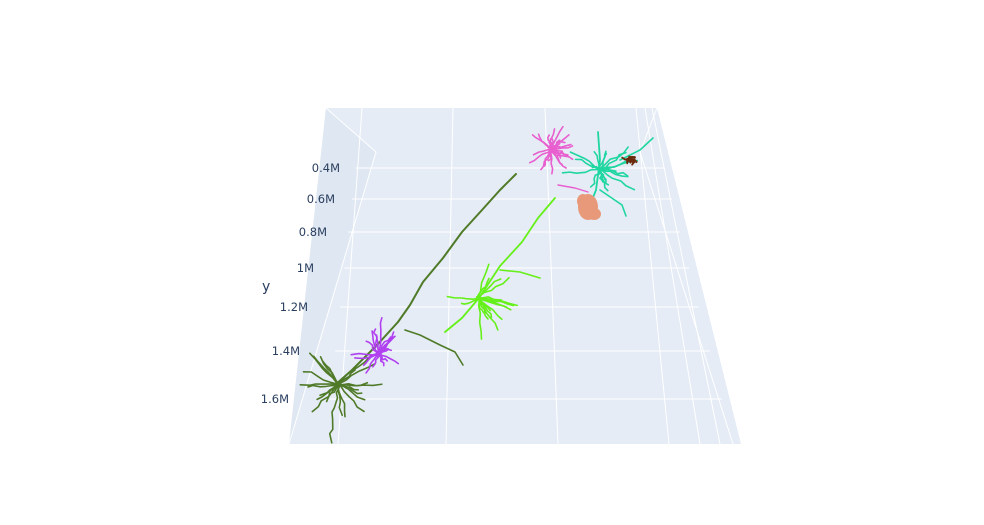  I want to click on y-tick-label: 1.2M, so click(294, 307).